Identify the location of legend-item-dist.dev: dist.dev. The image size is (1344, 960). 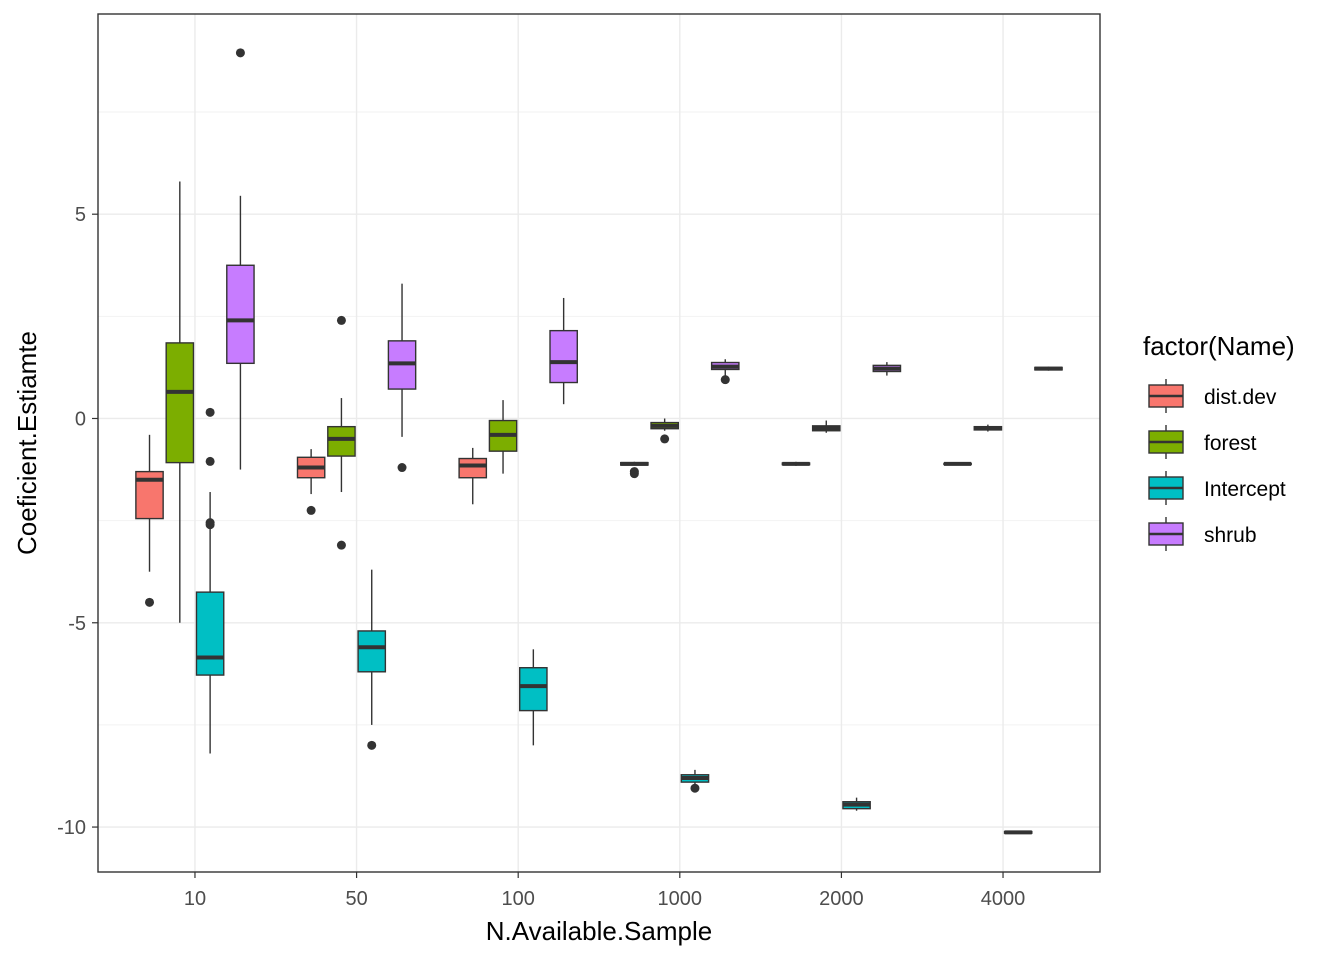
(1212, 396).